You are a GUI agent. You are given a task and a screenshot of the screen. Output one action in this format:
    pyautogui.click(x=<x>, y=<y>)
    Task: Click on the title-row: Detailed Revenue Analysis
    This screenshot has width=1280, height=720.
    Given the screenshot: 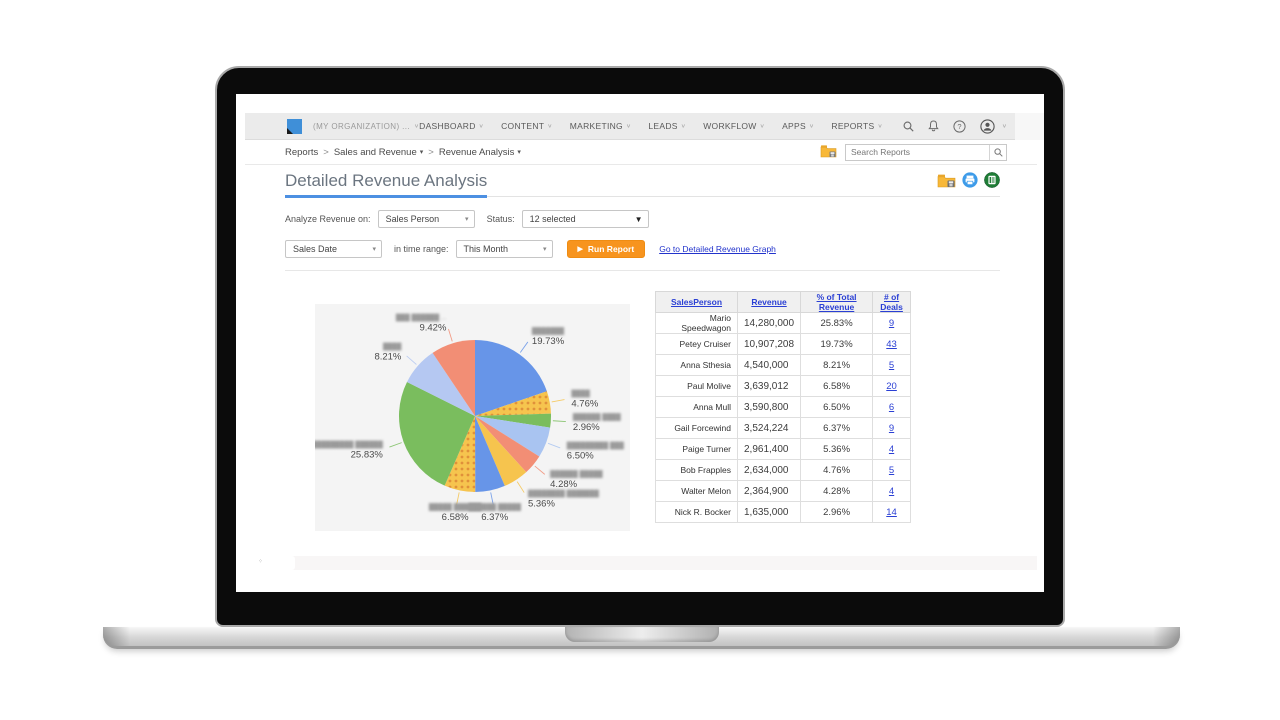 What is the action you would take?
    pyautogui.click(x=642, y=181)
    